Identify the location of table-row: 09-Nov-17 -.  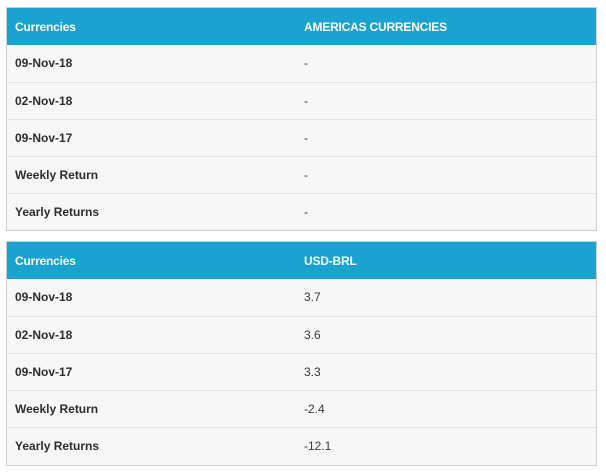
(301, 137).